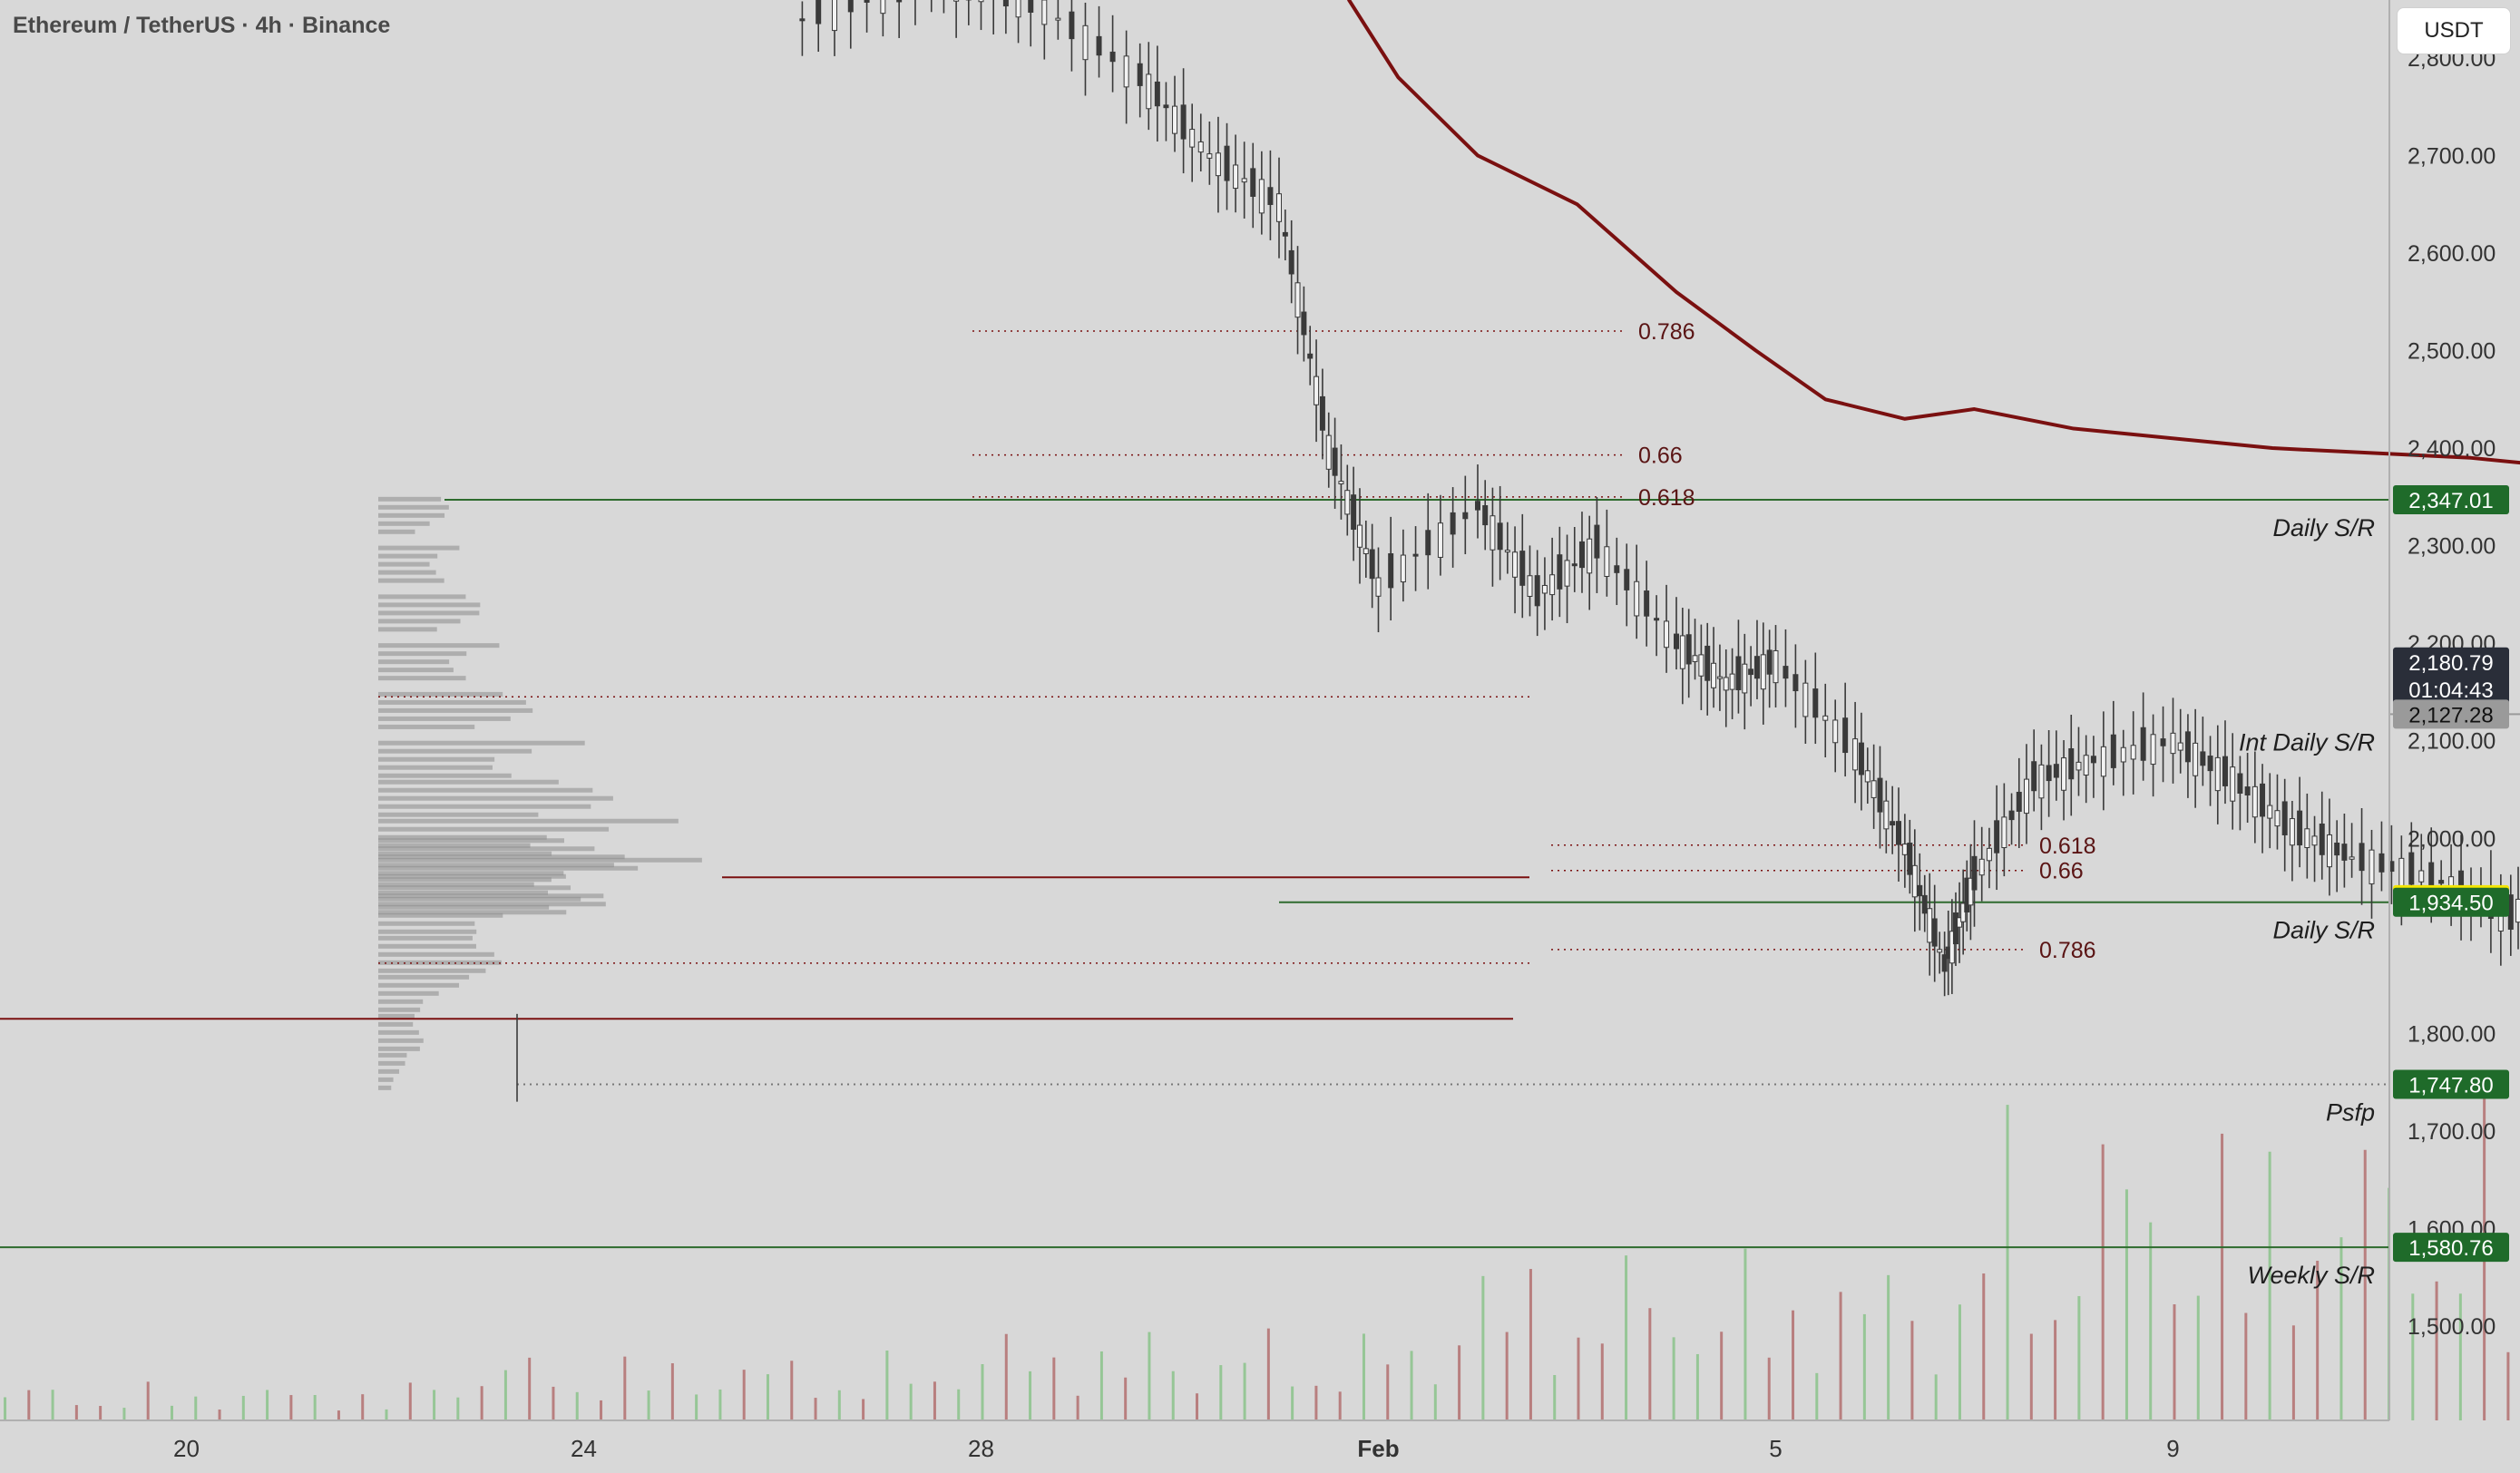  I want to click on x-tick-label: 5, so click(1775, 1449).